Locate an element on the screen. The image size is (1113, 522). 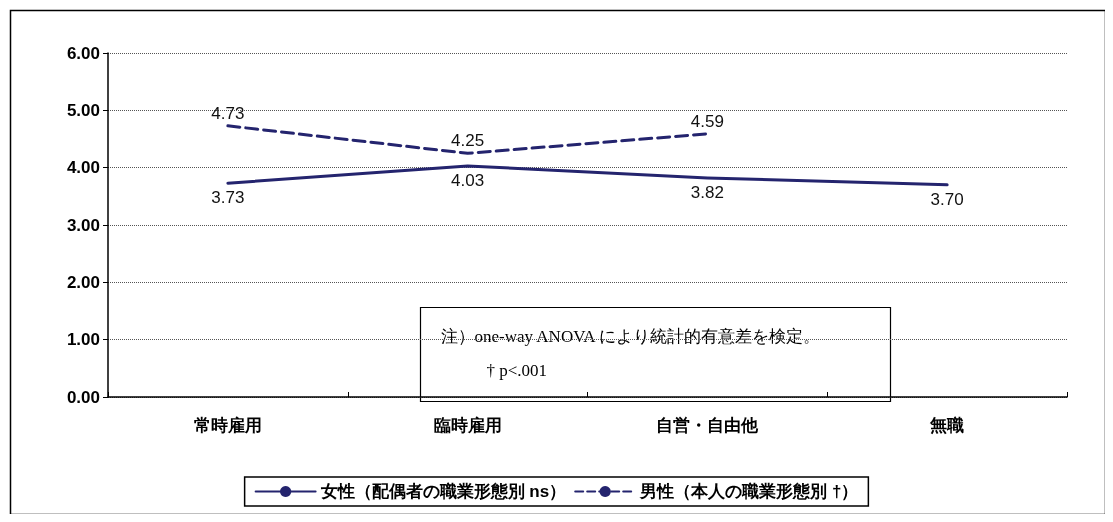
data-label: 4.25 is located at coordinates (468, 141).